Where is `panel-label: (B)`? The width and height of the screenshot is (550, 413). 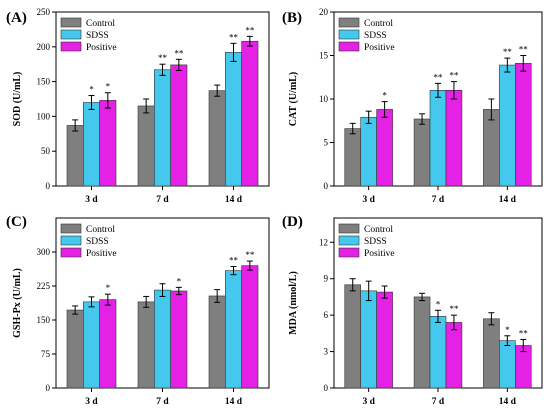 panel-label: (B) is located at coordinates (292, 18).